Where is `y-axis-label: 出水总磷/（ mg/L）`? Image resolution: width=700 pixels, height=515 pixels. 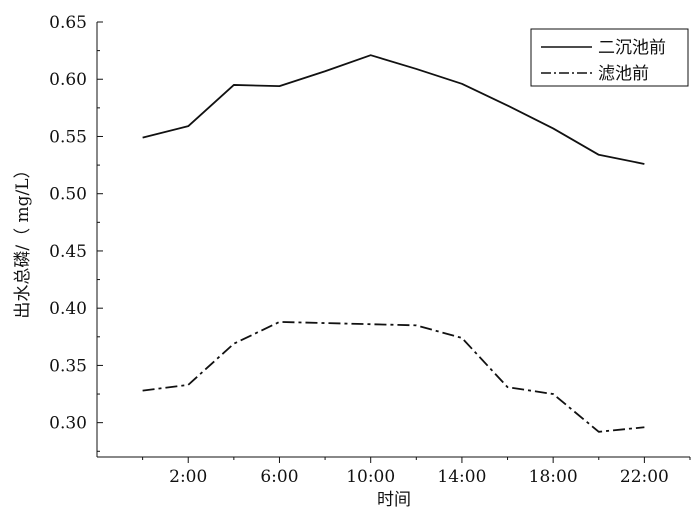
y-axis-label: 出水总磷/（ mg/L） is located at coordinates (23, 239).